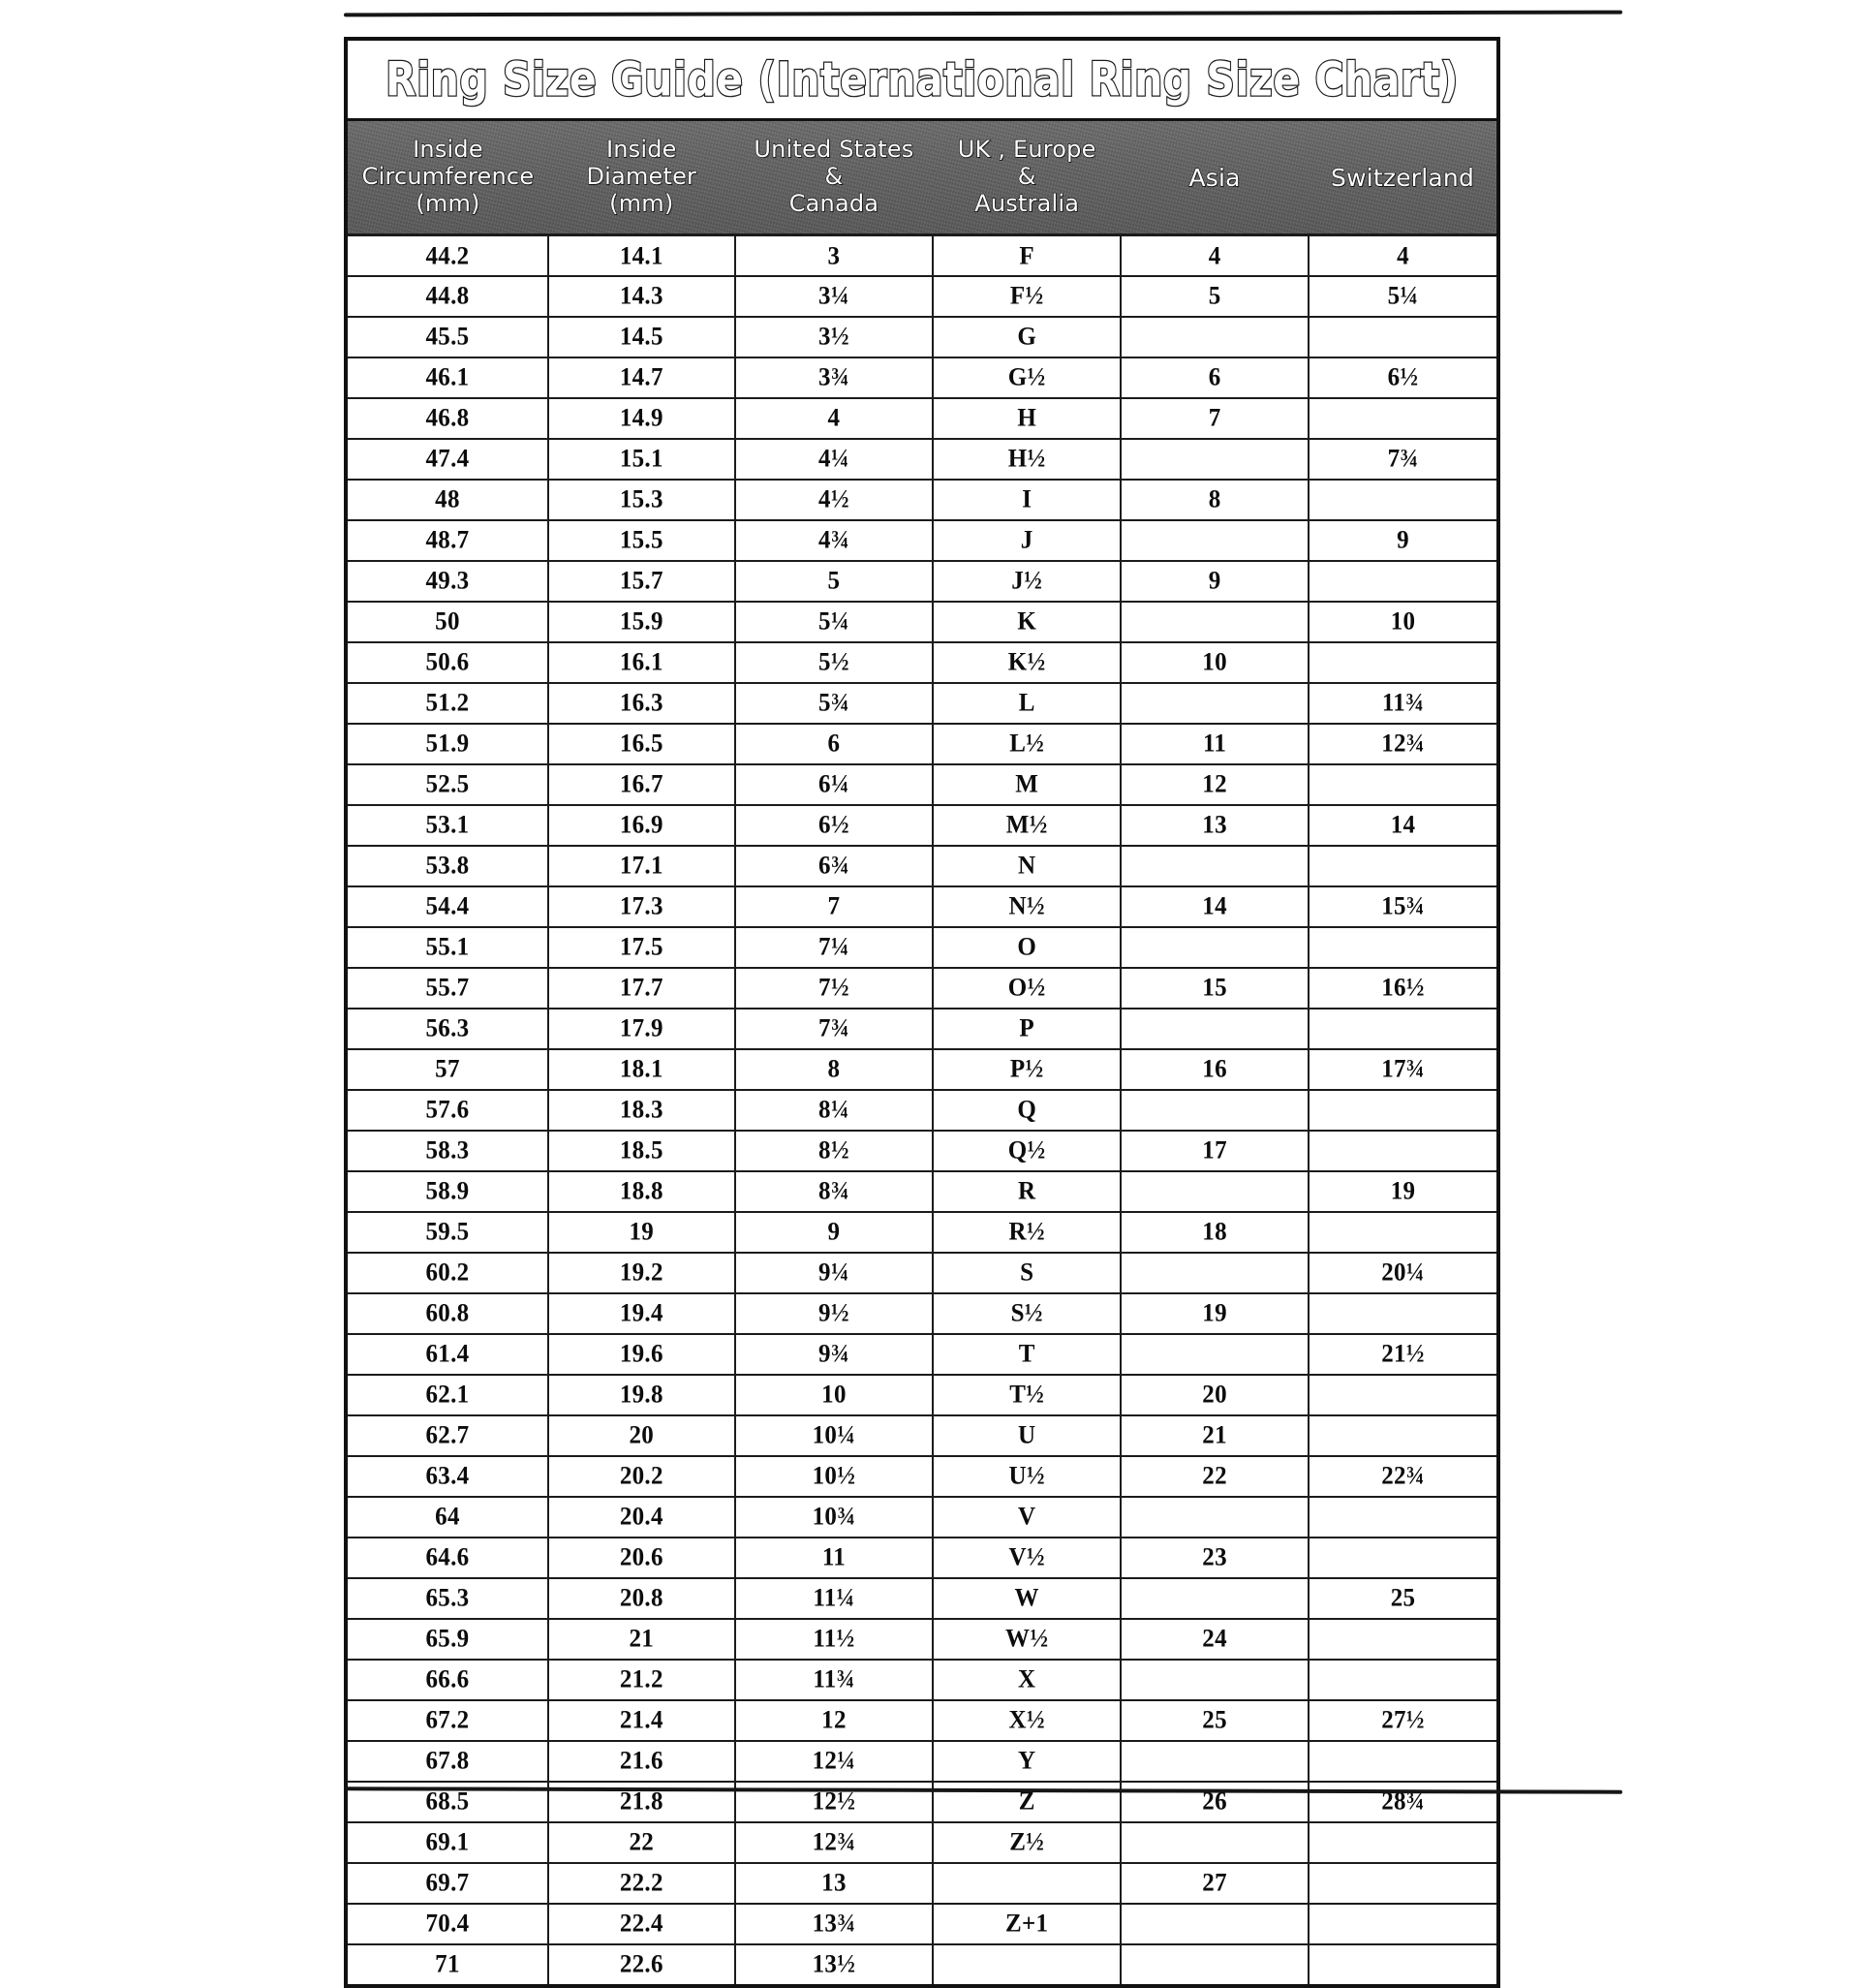 This screenshot has width=1849, height=1988. What do you see at coordinates (1215, 1802) in the screenshot?
I see `cell-asia: 26` at bounding box center [1215, 1802].